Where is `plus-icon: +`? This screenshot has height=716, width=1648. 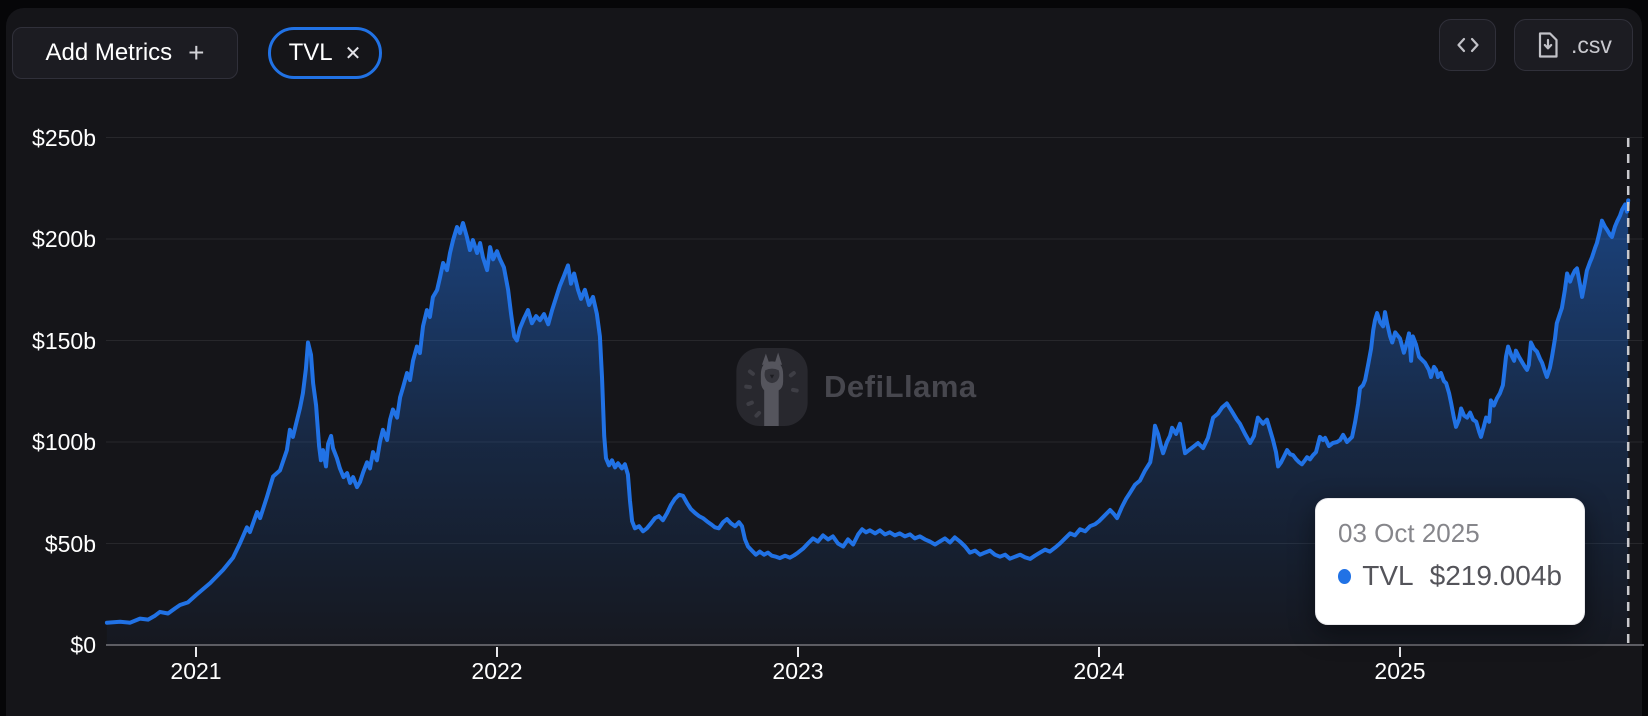 plus-icon: + is located at coordinates (196, 52).